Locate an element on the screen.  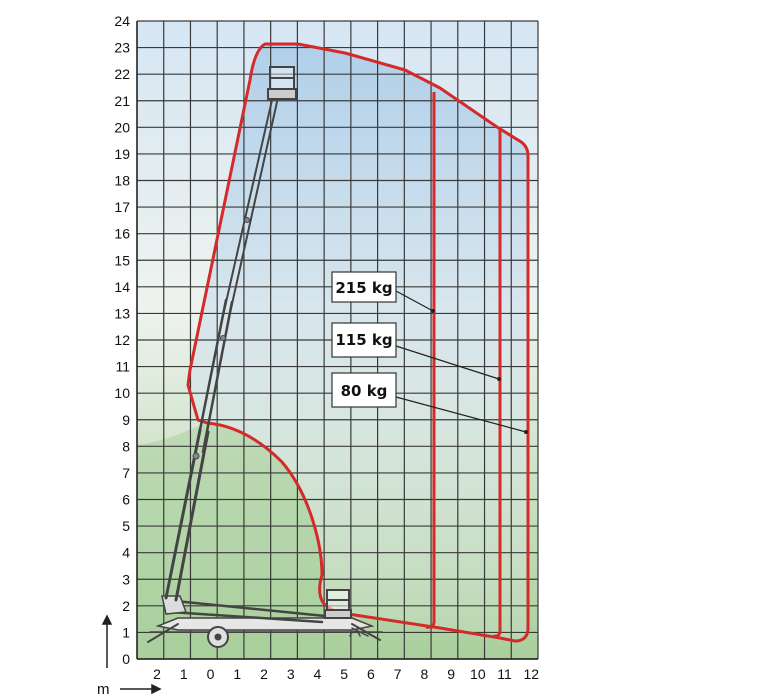
envelope-line-115kg is located at coordinates (497, 383).